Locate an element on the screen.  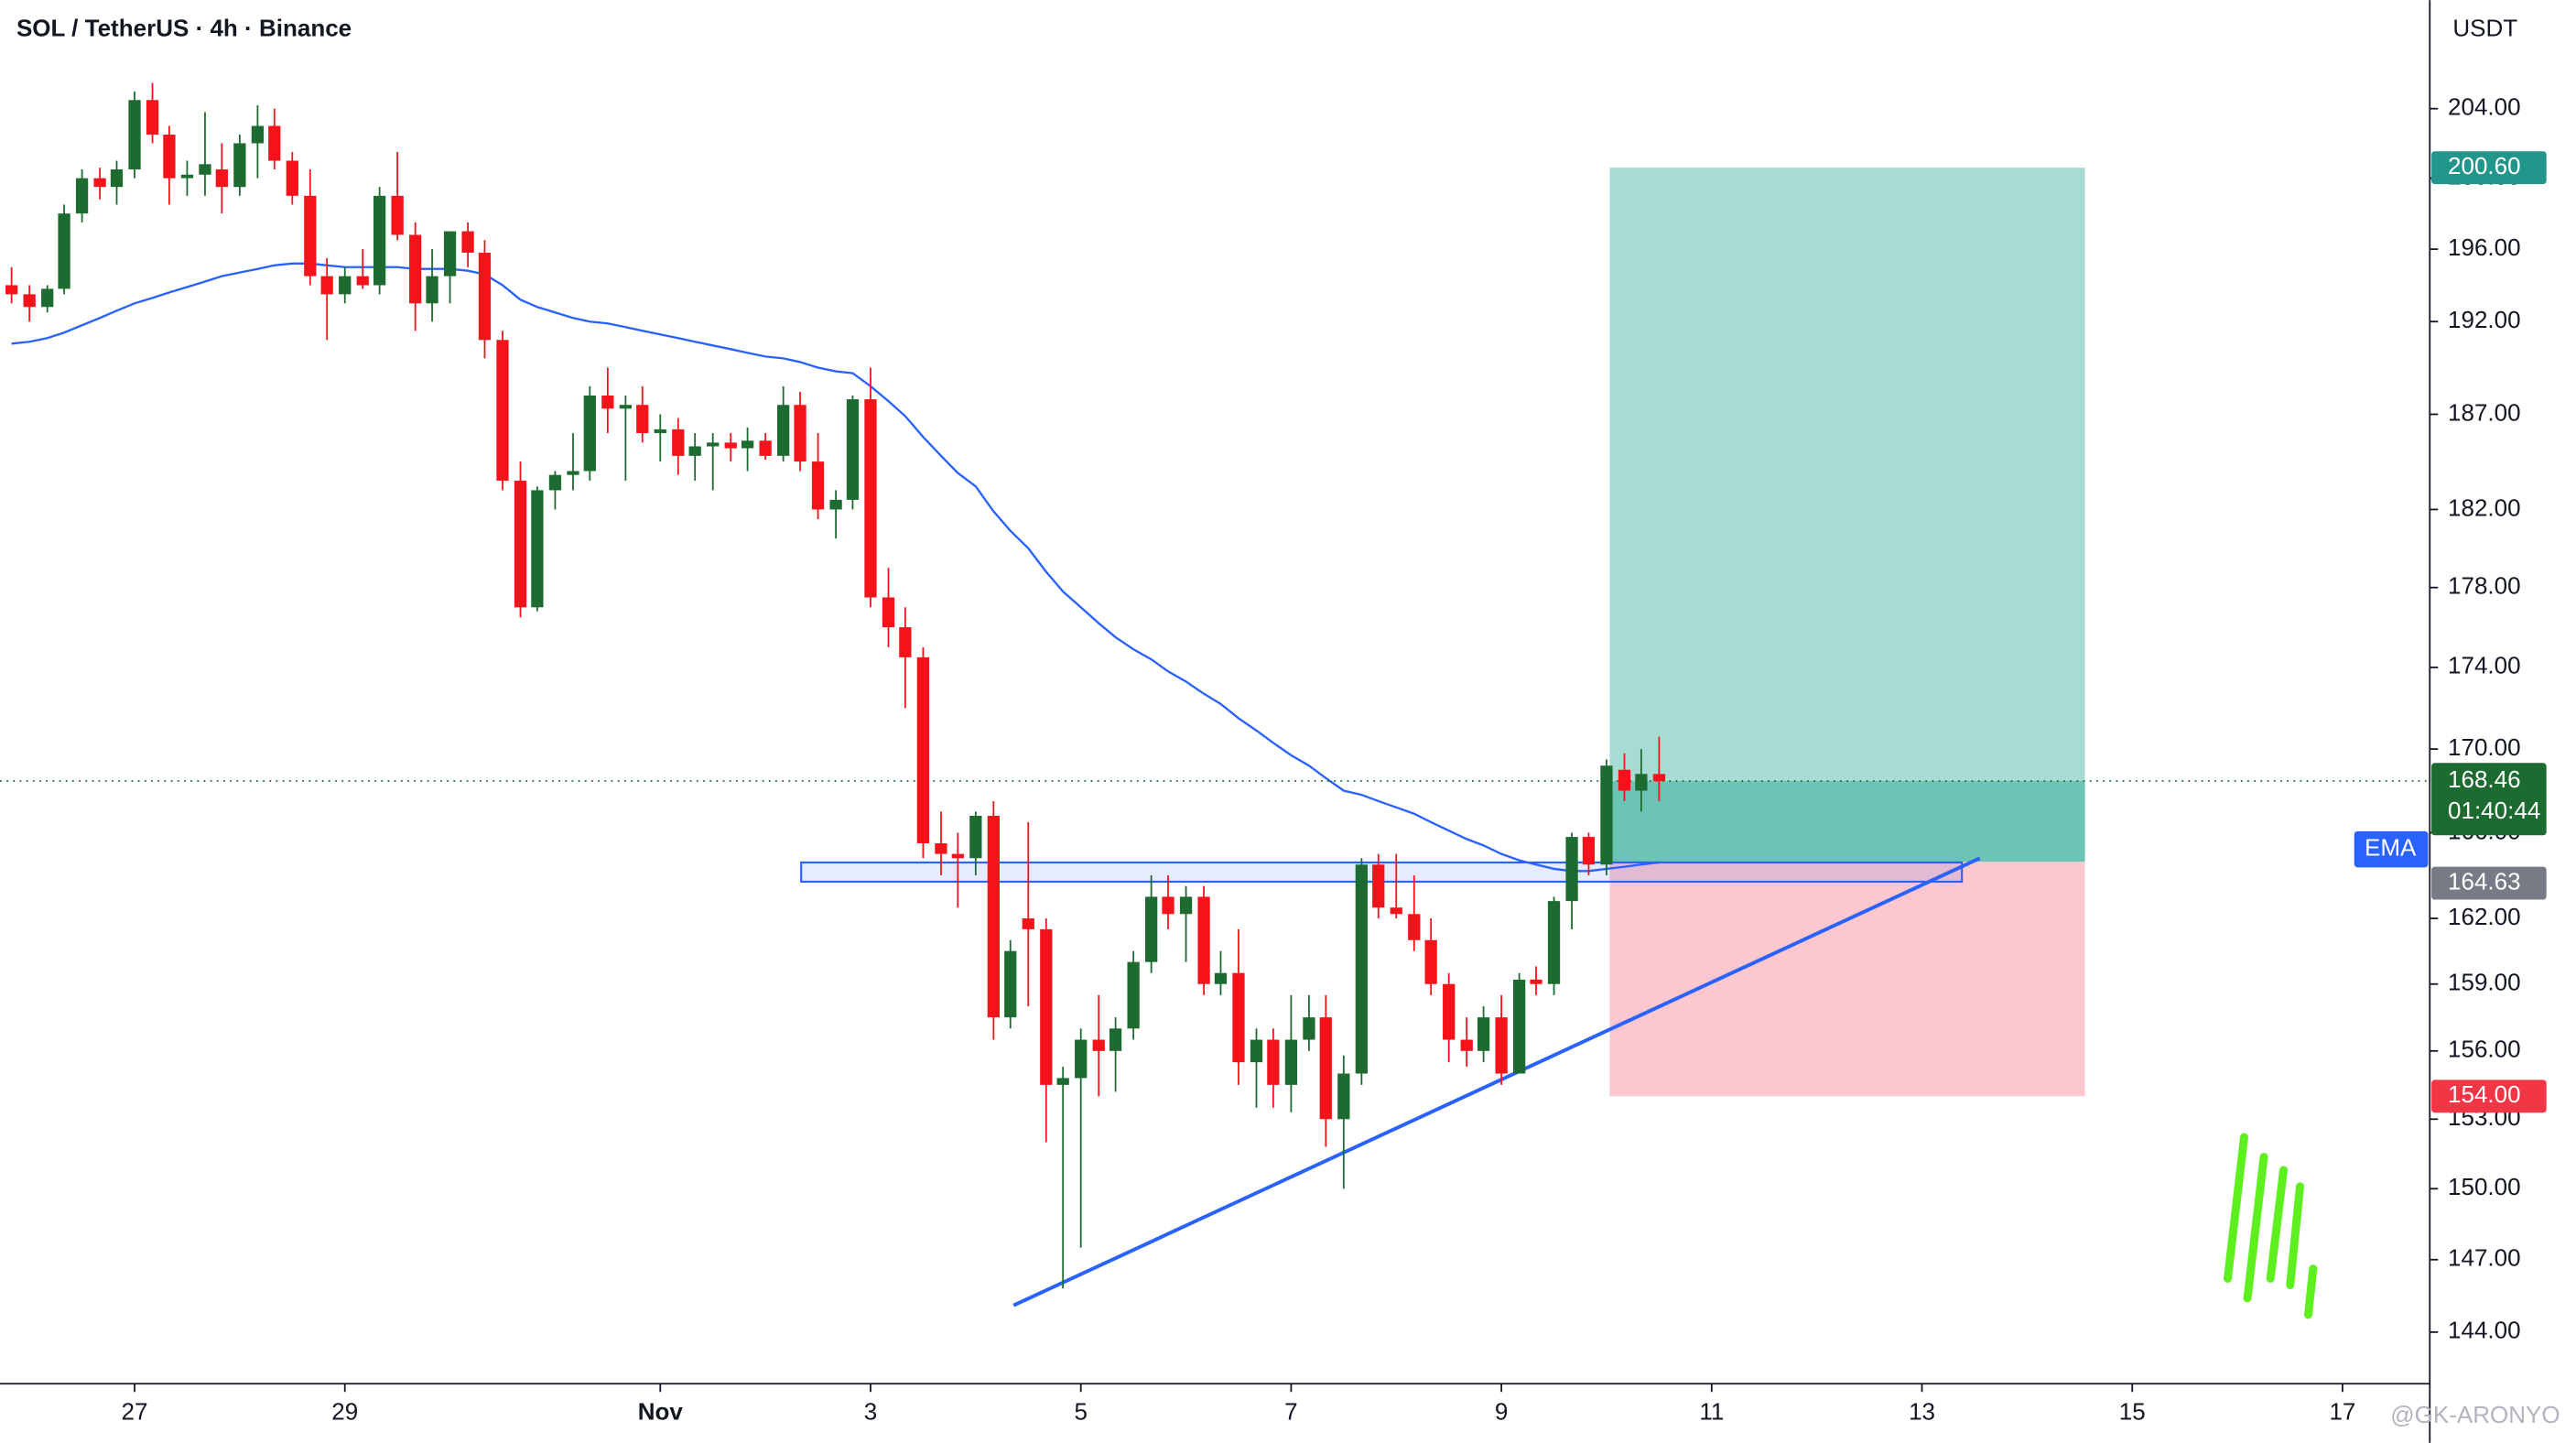
watermark: @GK-ARONYO is located at coordinates (2475, 1414).